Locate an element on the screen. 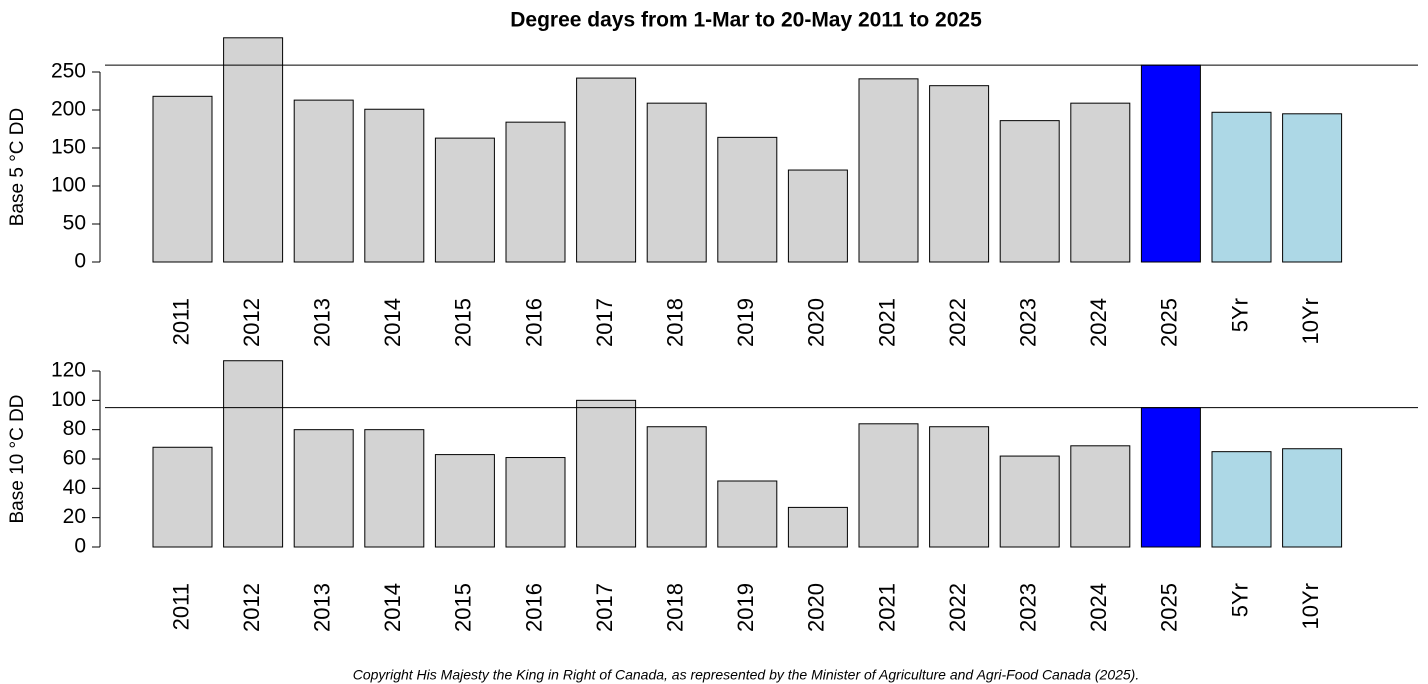 This screenshot has width=1428, height=684. y-tick-label: 120 is located at coordinates (68, 370).